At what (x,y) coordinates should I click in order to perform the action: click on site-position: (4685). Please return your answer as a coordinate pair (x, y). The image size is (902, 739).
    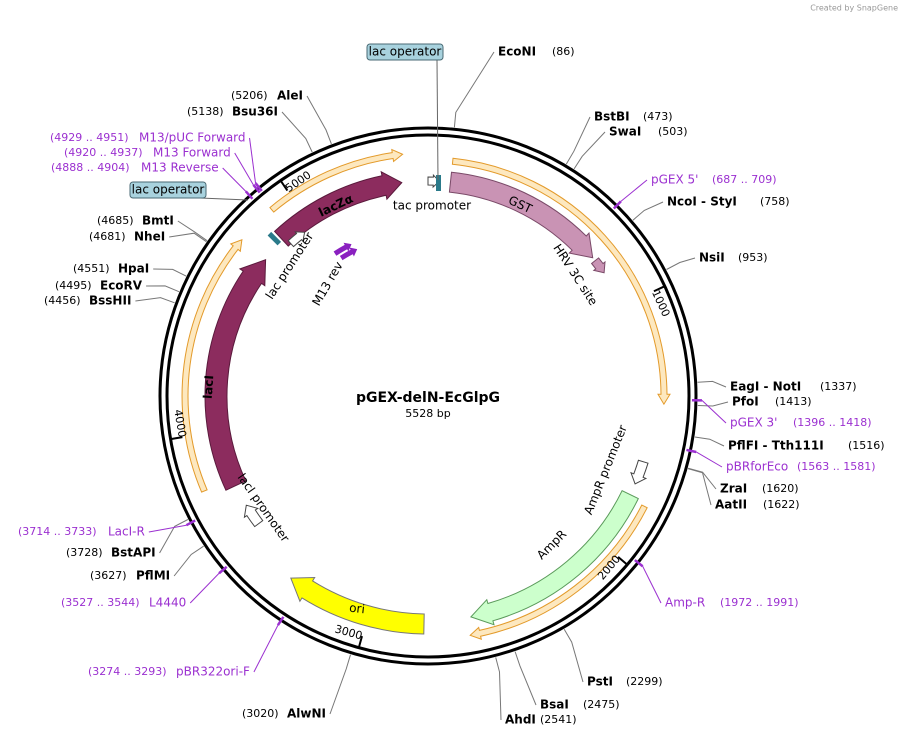
    Looking at the image, I should click on (115, 220).